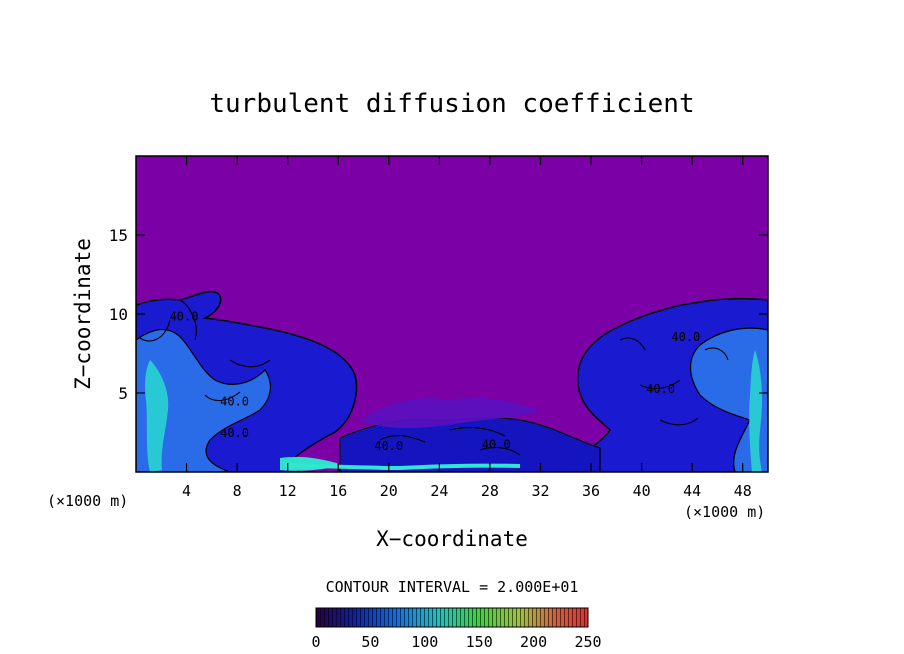  Describe the element at coordinates (743, 491) in the screenshot. I see `x-tick-label: 48` at that location.